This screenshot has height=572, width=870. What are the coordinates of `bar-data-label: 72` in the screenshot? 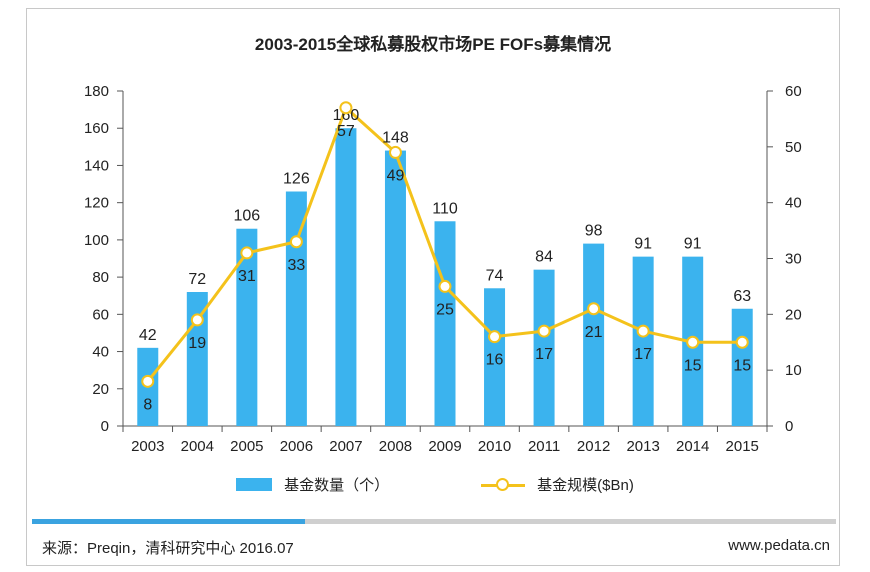 It's located at (197, 279).